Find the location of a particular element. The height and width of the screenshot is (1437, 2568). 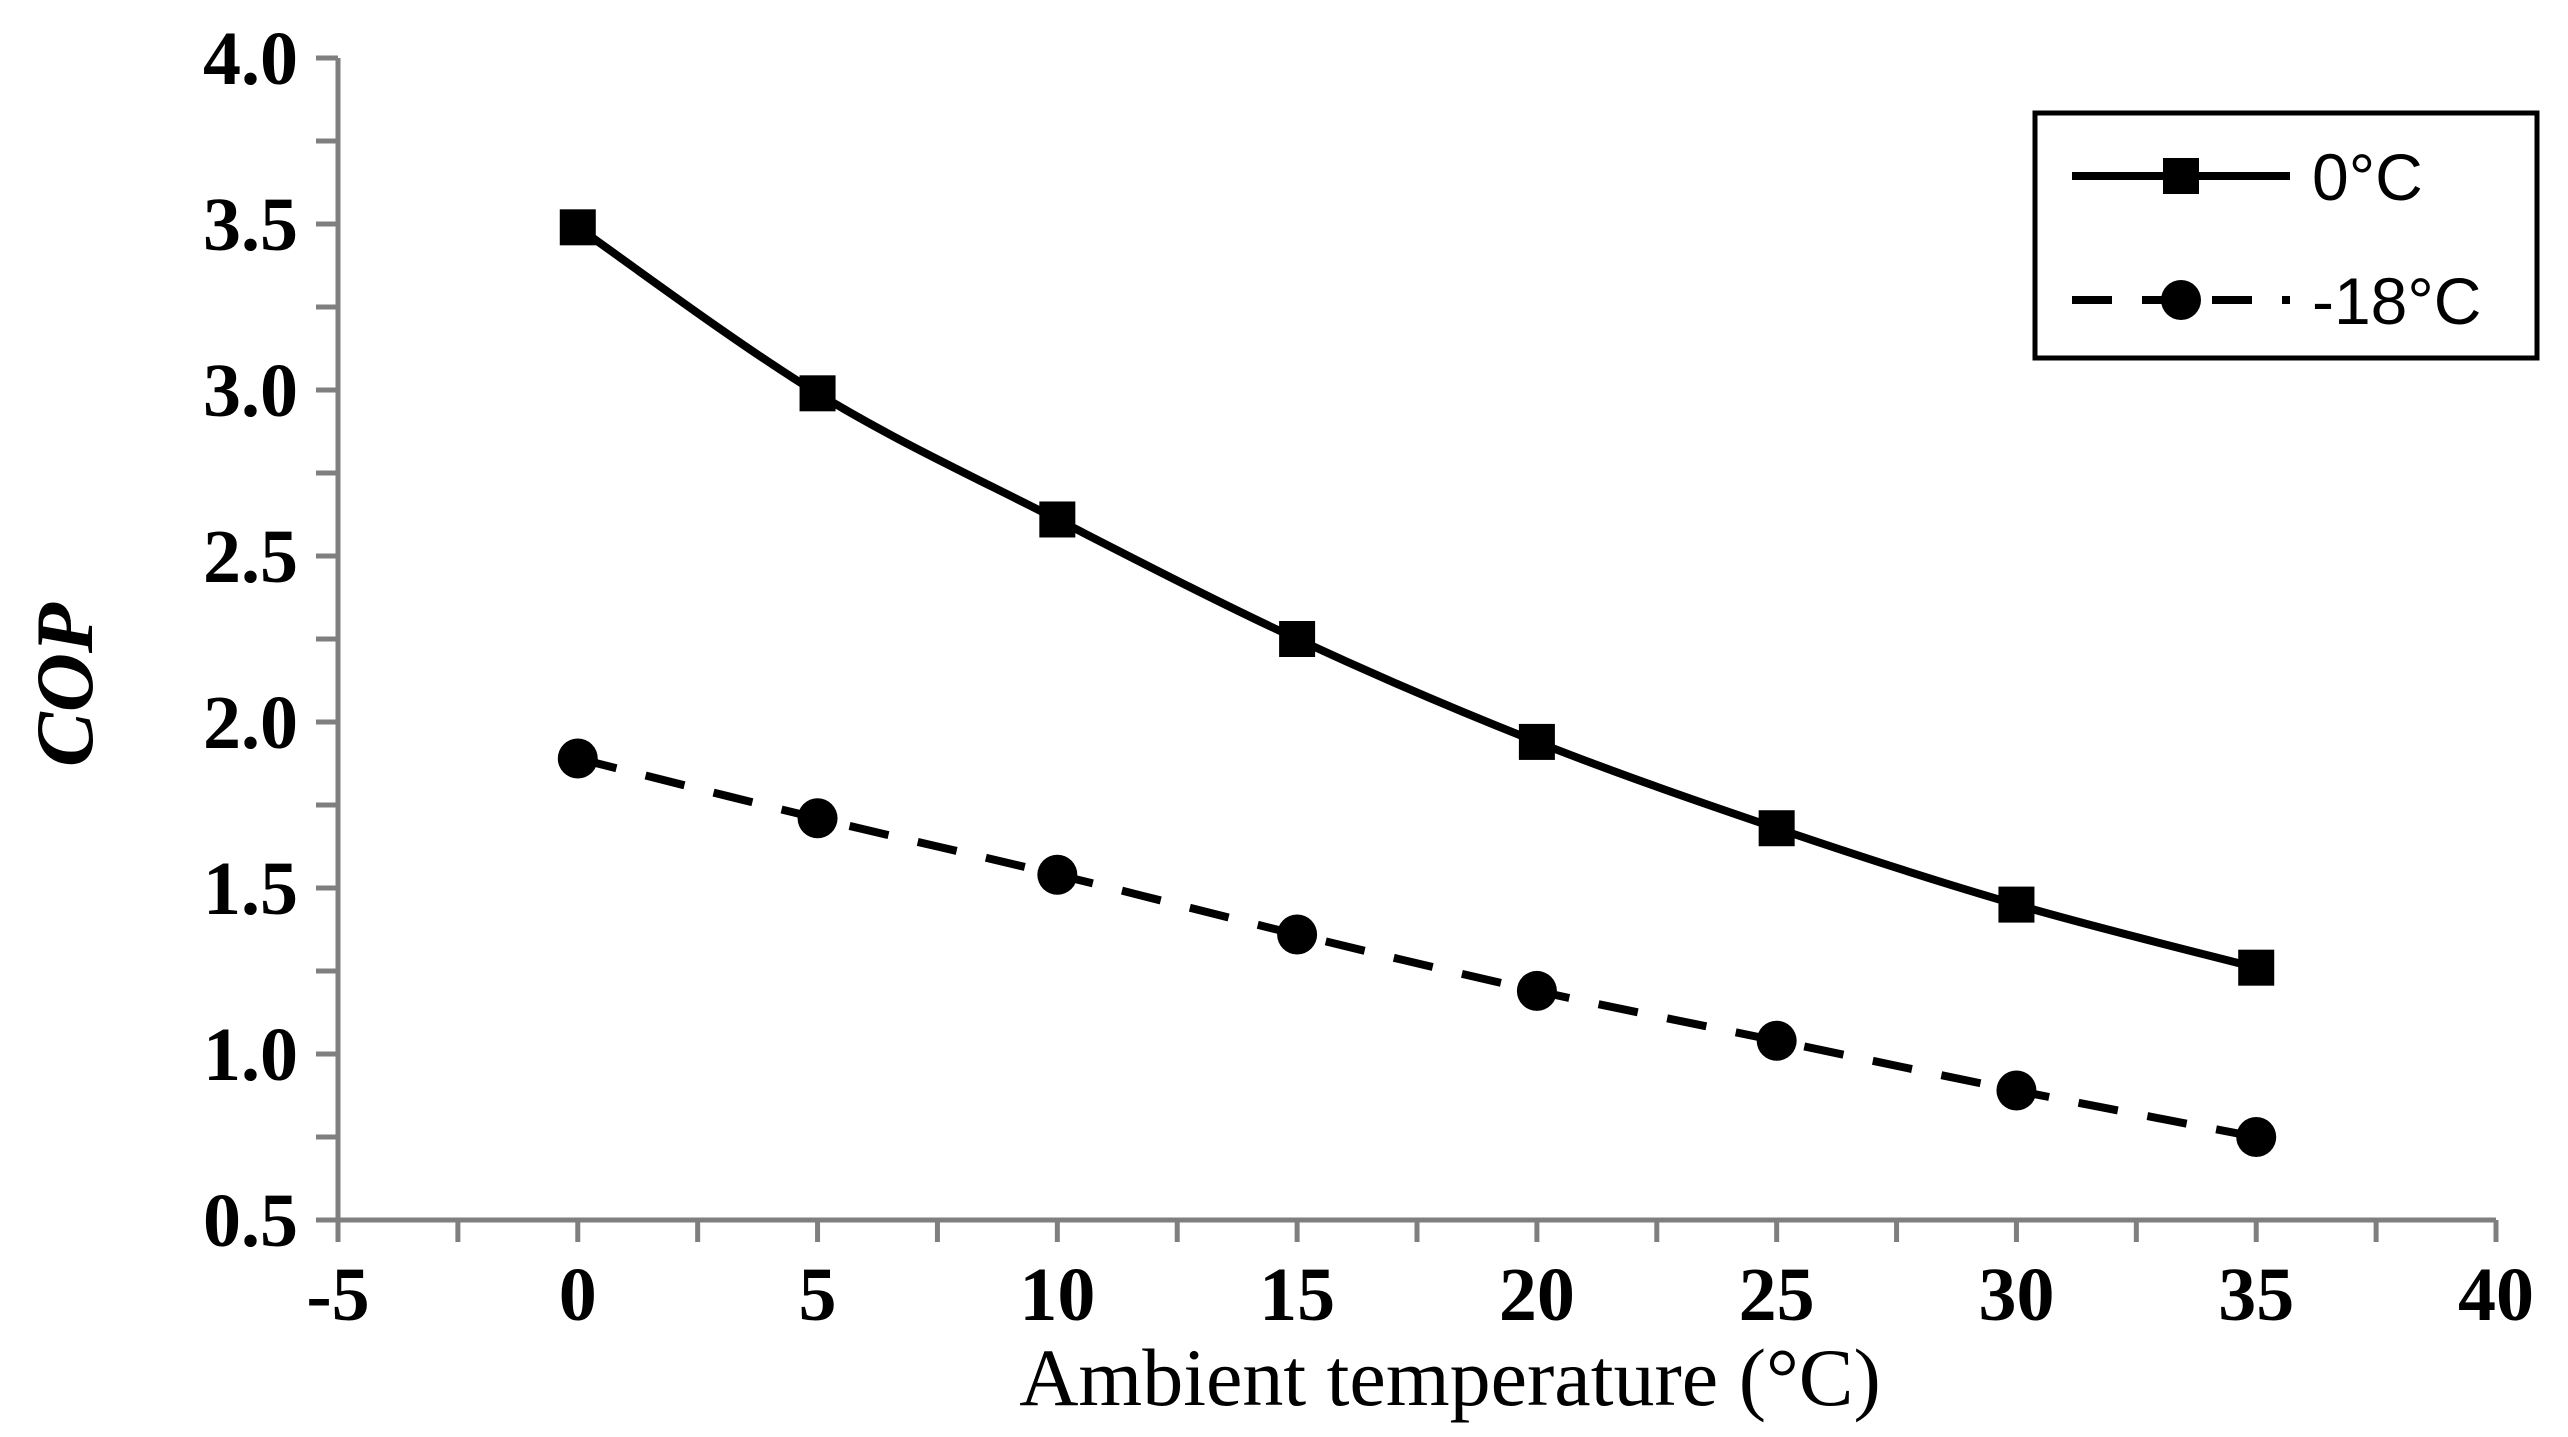

x-tick-label: 15 is located at coordinates (1297, 1295).